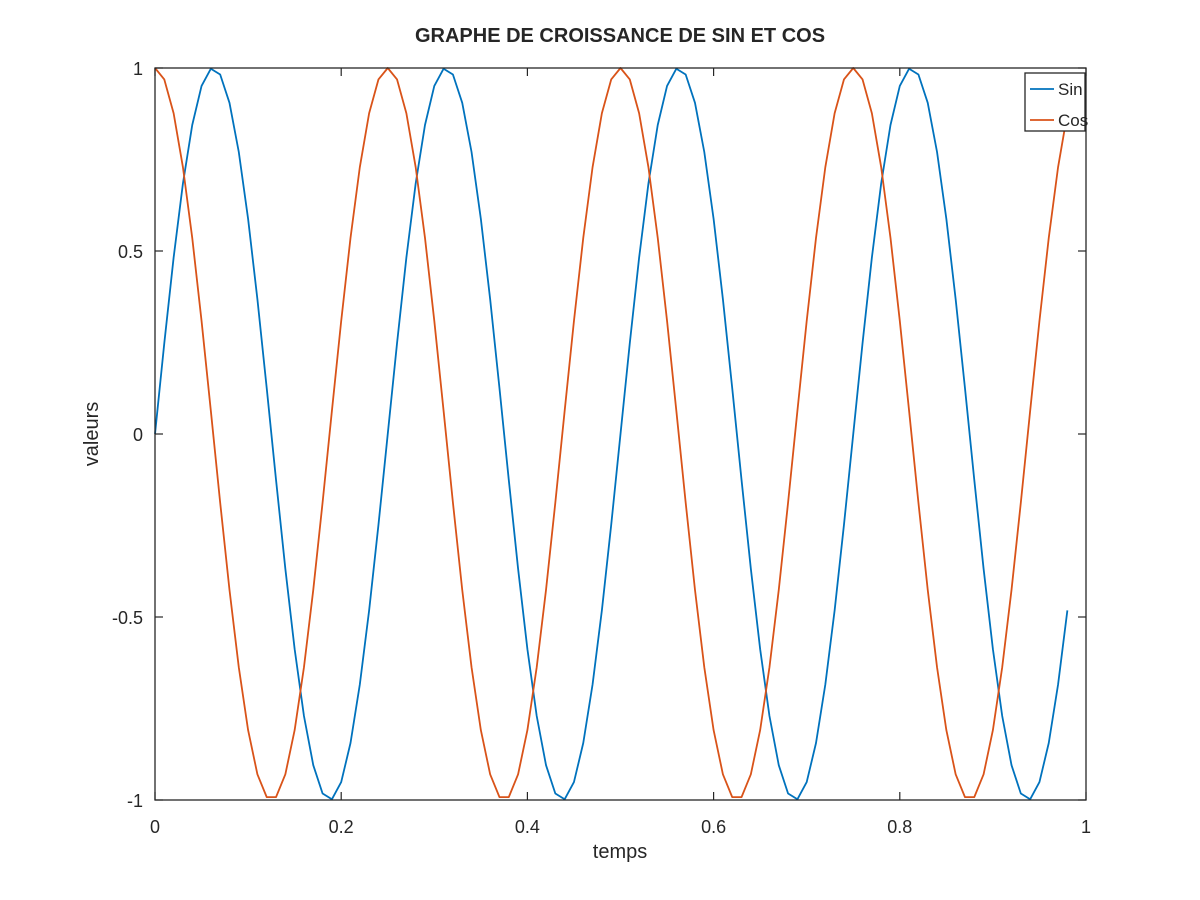 Image resolution: width=1200 pixels, height=900 pixels. I want to click on legend-box, so click(1055, 102).